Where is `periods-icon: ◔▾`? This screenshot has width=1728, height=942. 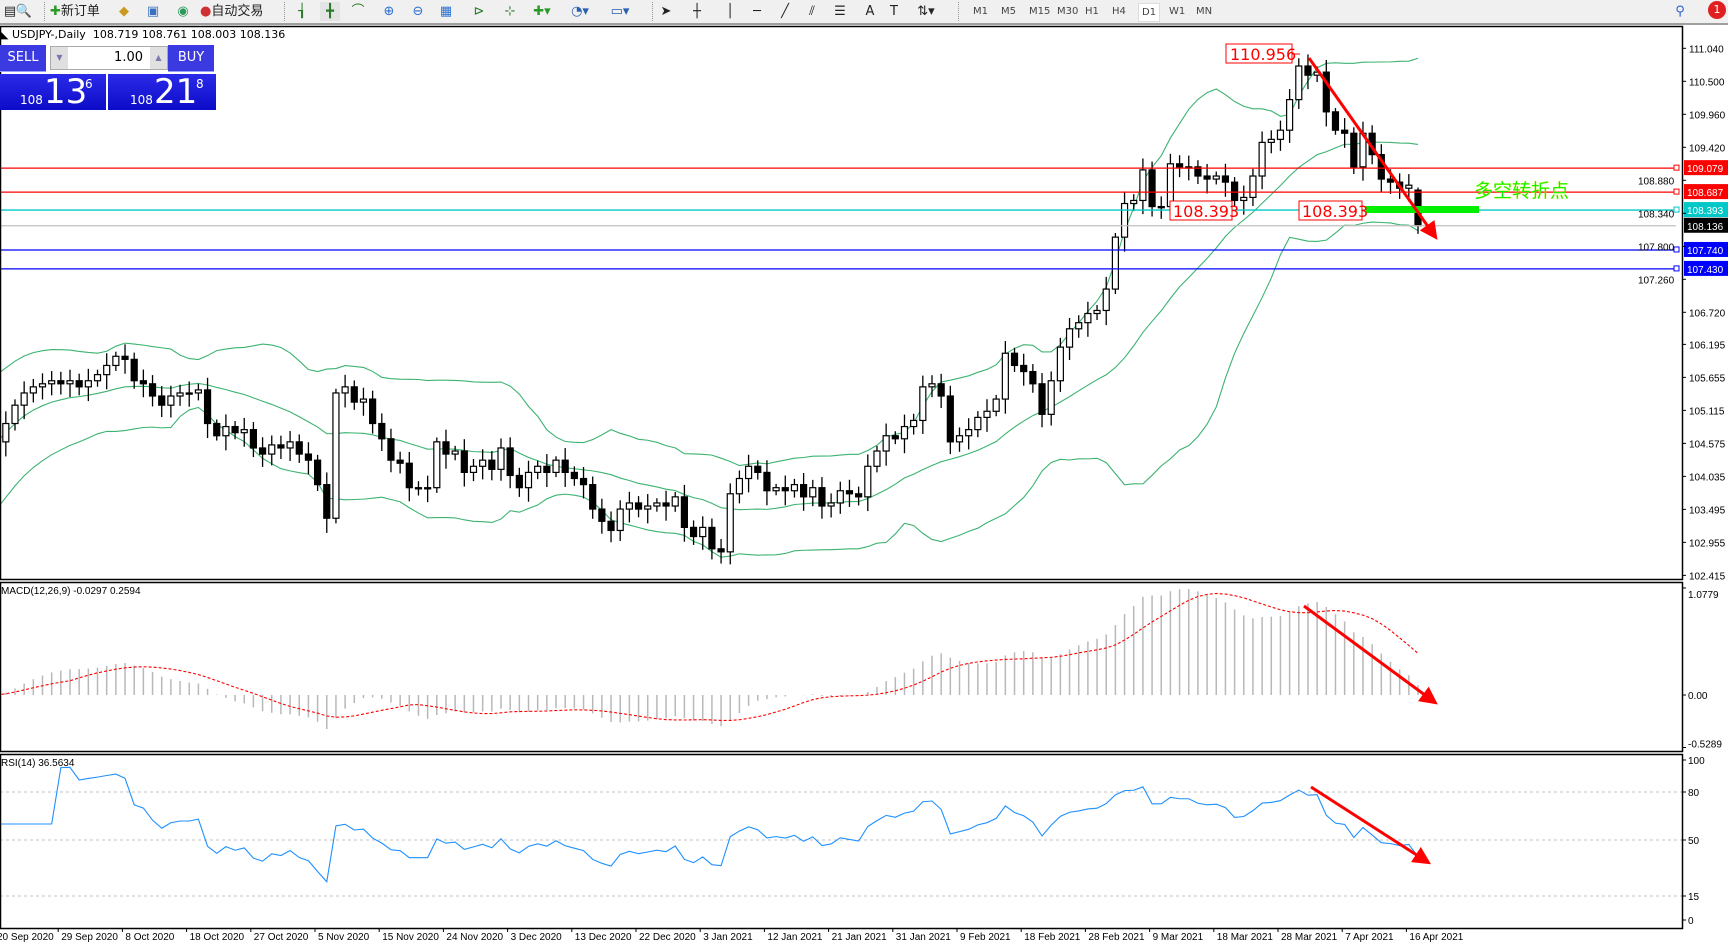 periods-icon: ◔▾ is located at coordinates (580, 11).